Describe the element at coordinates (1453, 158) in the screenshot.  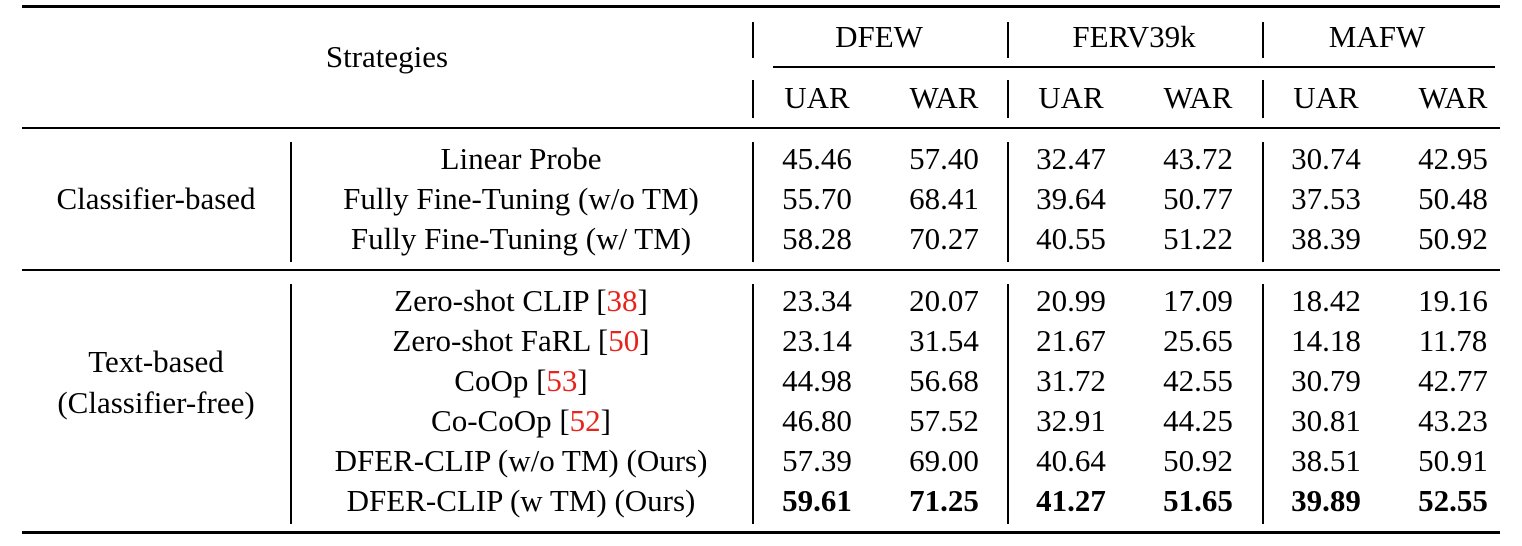
I see `cell-value: 42.95` at that location.